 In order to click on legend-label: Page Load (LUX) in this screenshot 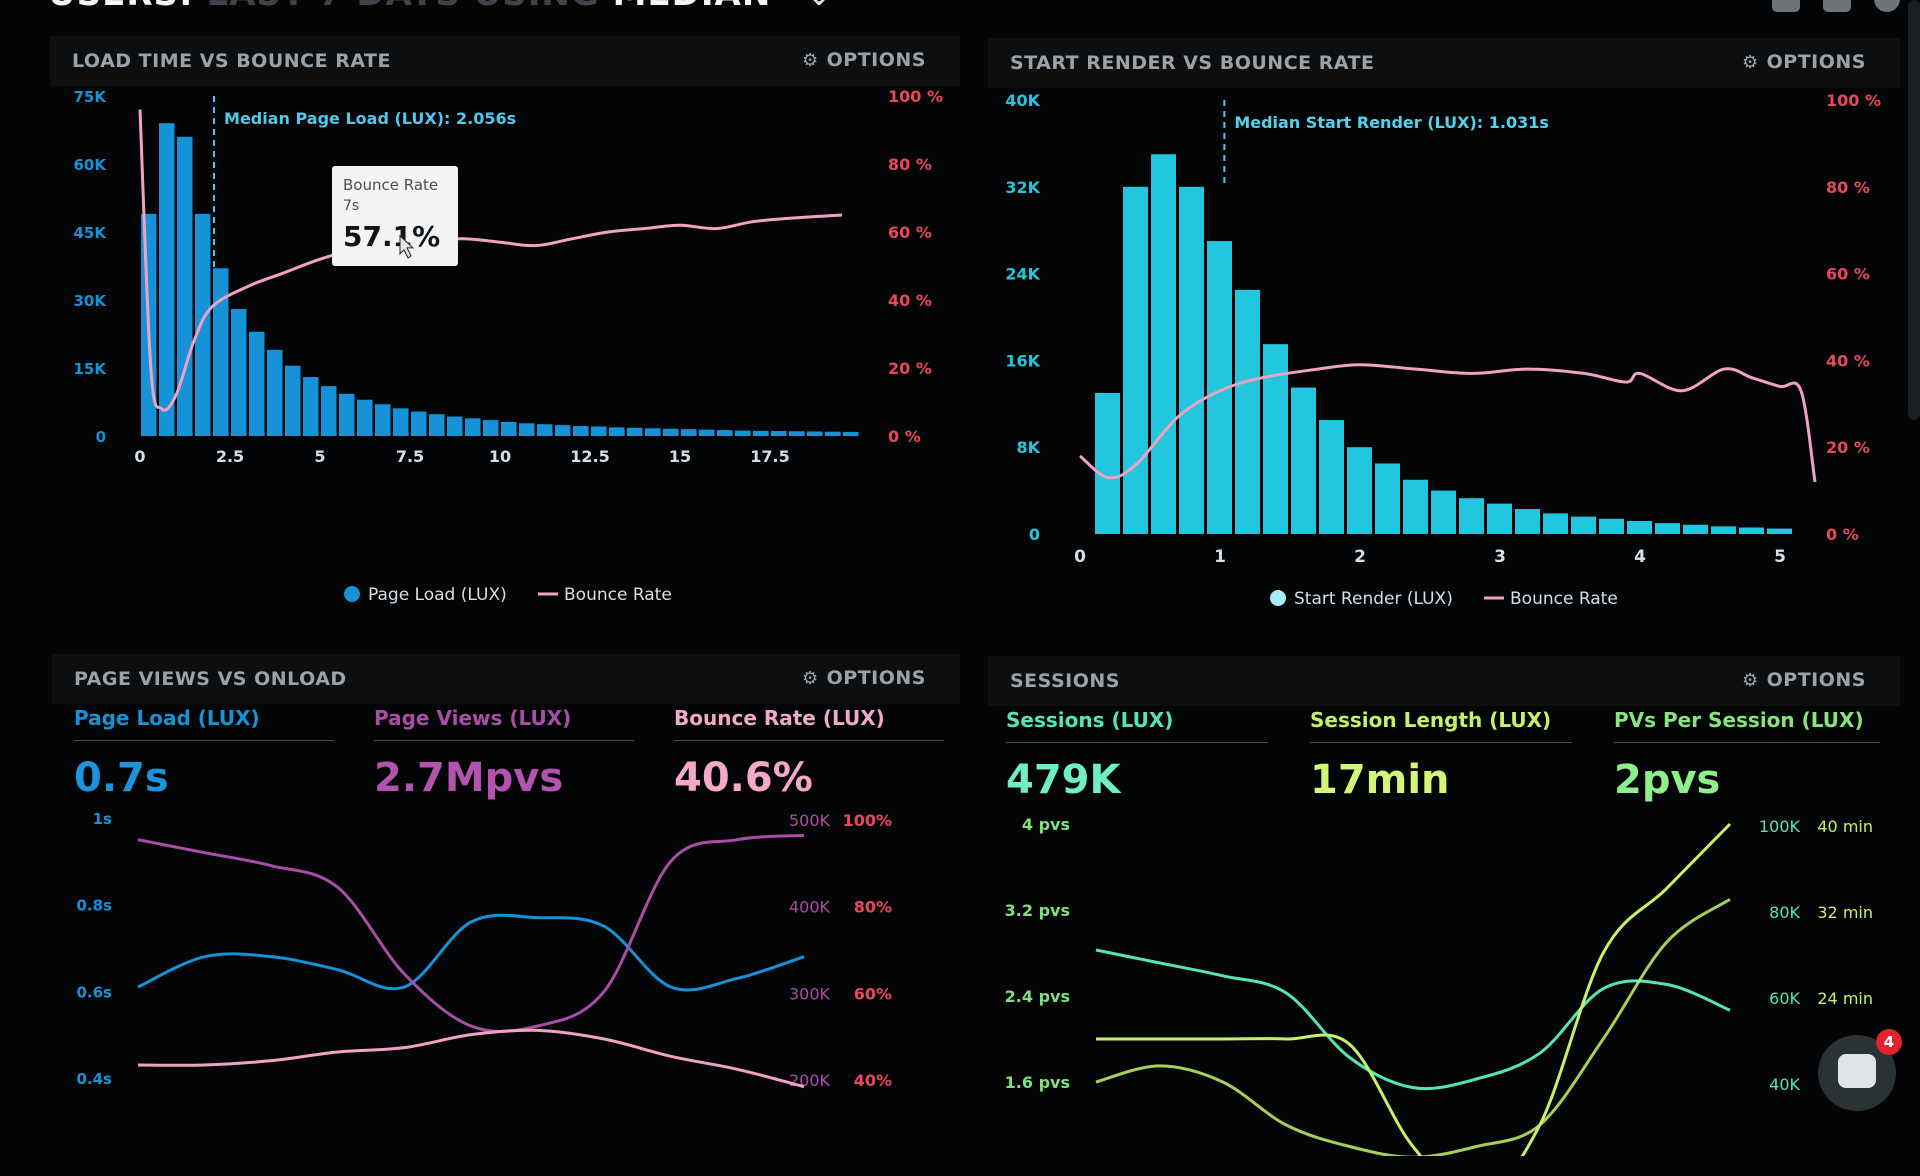, I will do `click(437, 595)`.